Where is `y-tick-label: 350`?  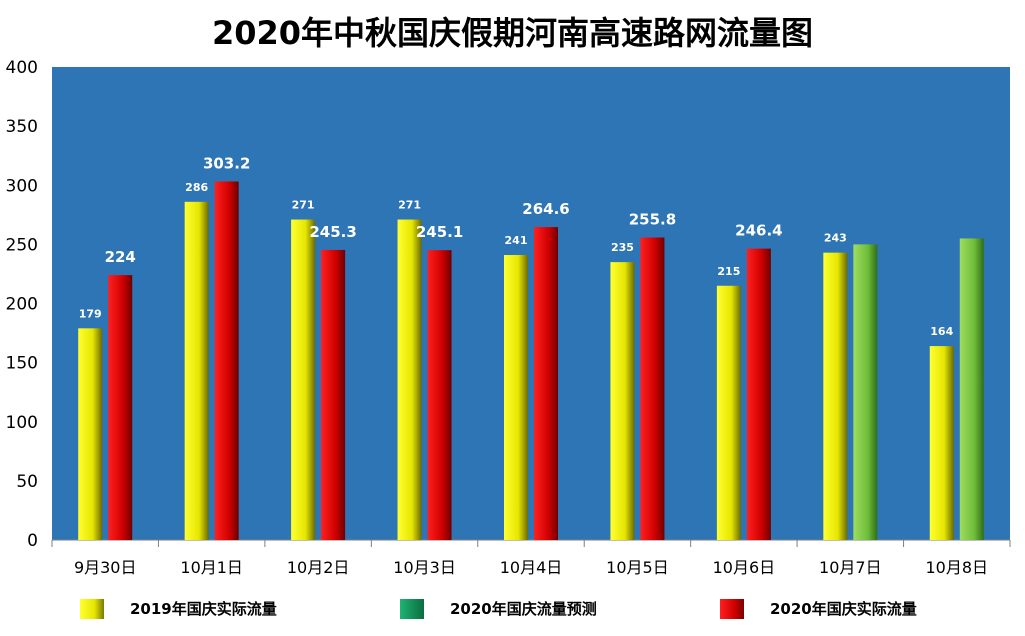 y-tick-label: 350 is located at coordinates (22, 127).